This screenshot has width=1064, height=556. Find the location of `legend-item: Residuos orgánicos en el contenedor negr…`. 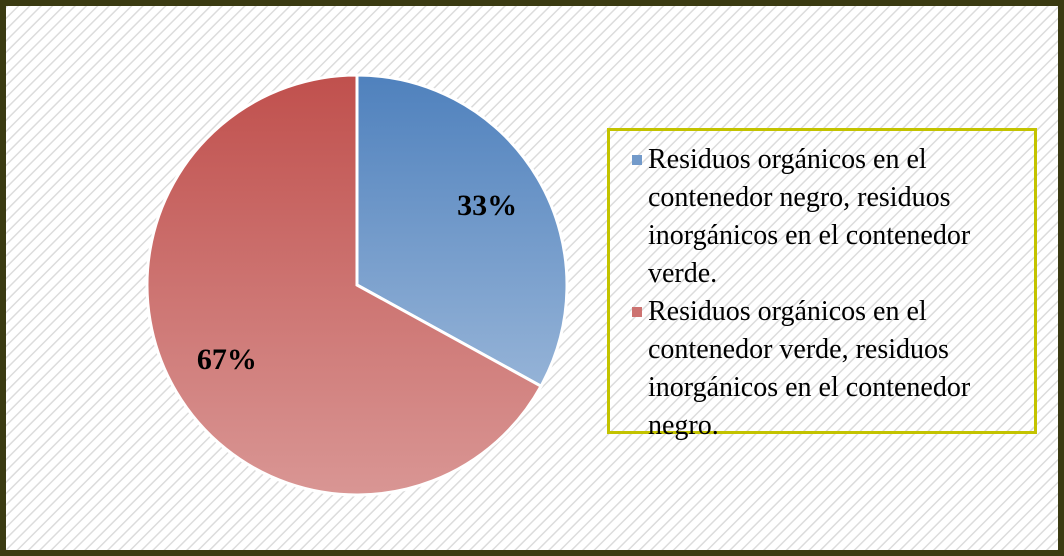

legend-item: Residuos orgánicos en el contenedor negr… is located at coordinates (824, 217).